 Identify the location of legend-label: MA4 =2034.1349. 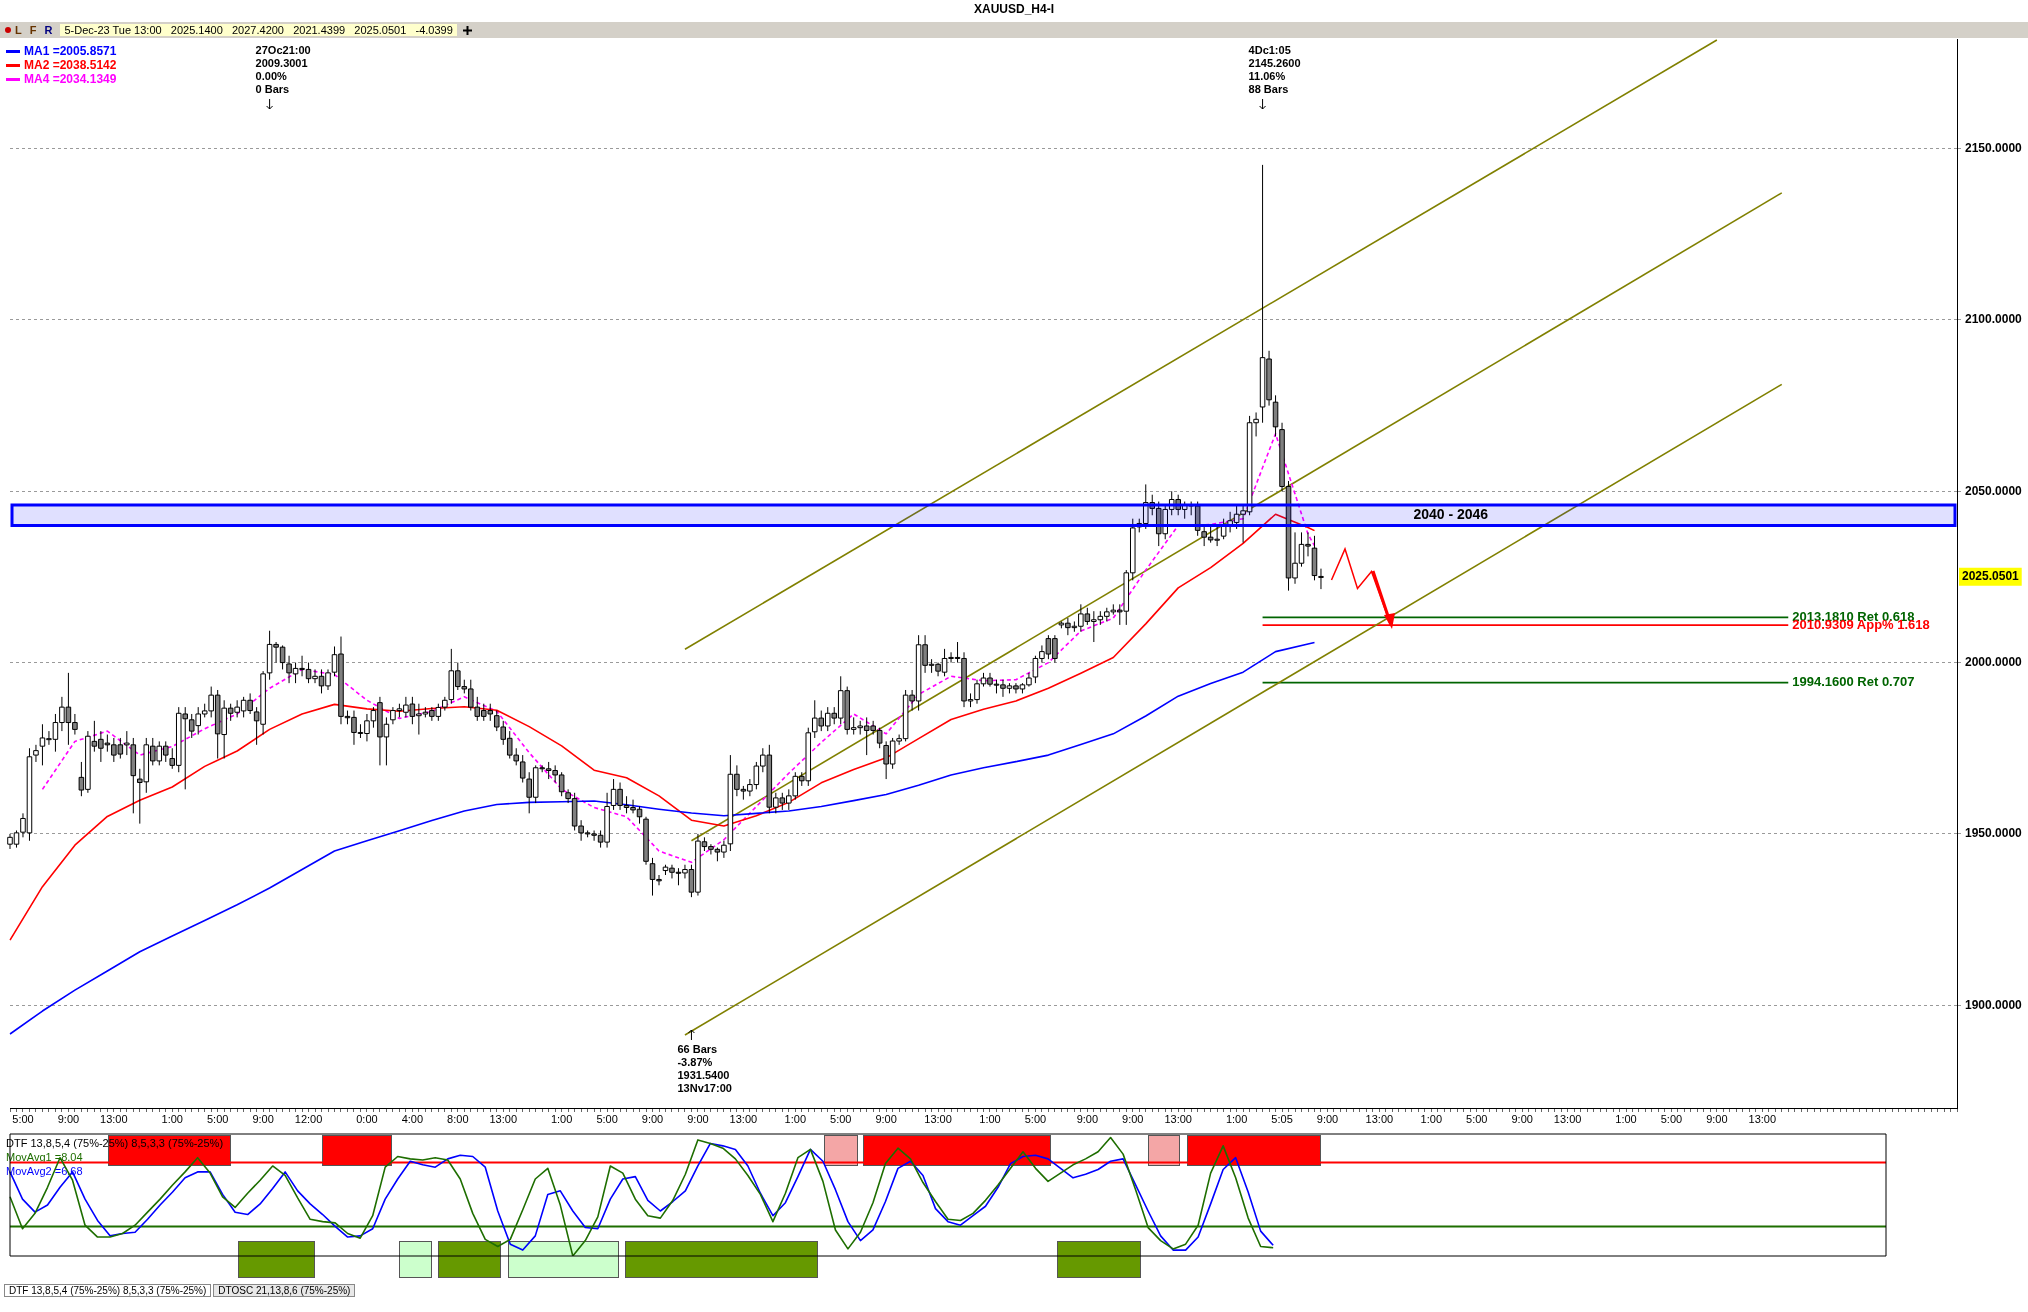
(70, 79).